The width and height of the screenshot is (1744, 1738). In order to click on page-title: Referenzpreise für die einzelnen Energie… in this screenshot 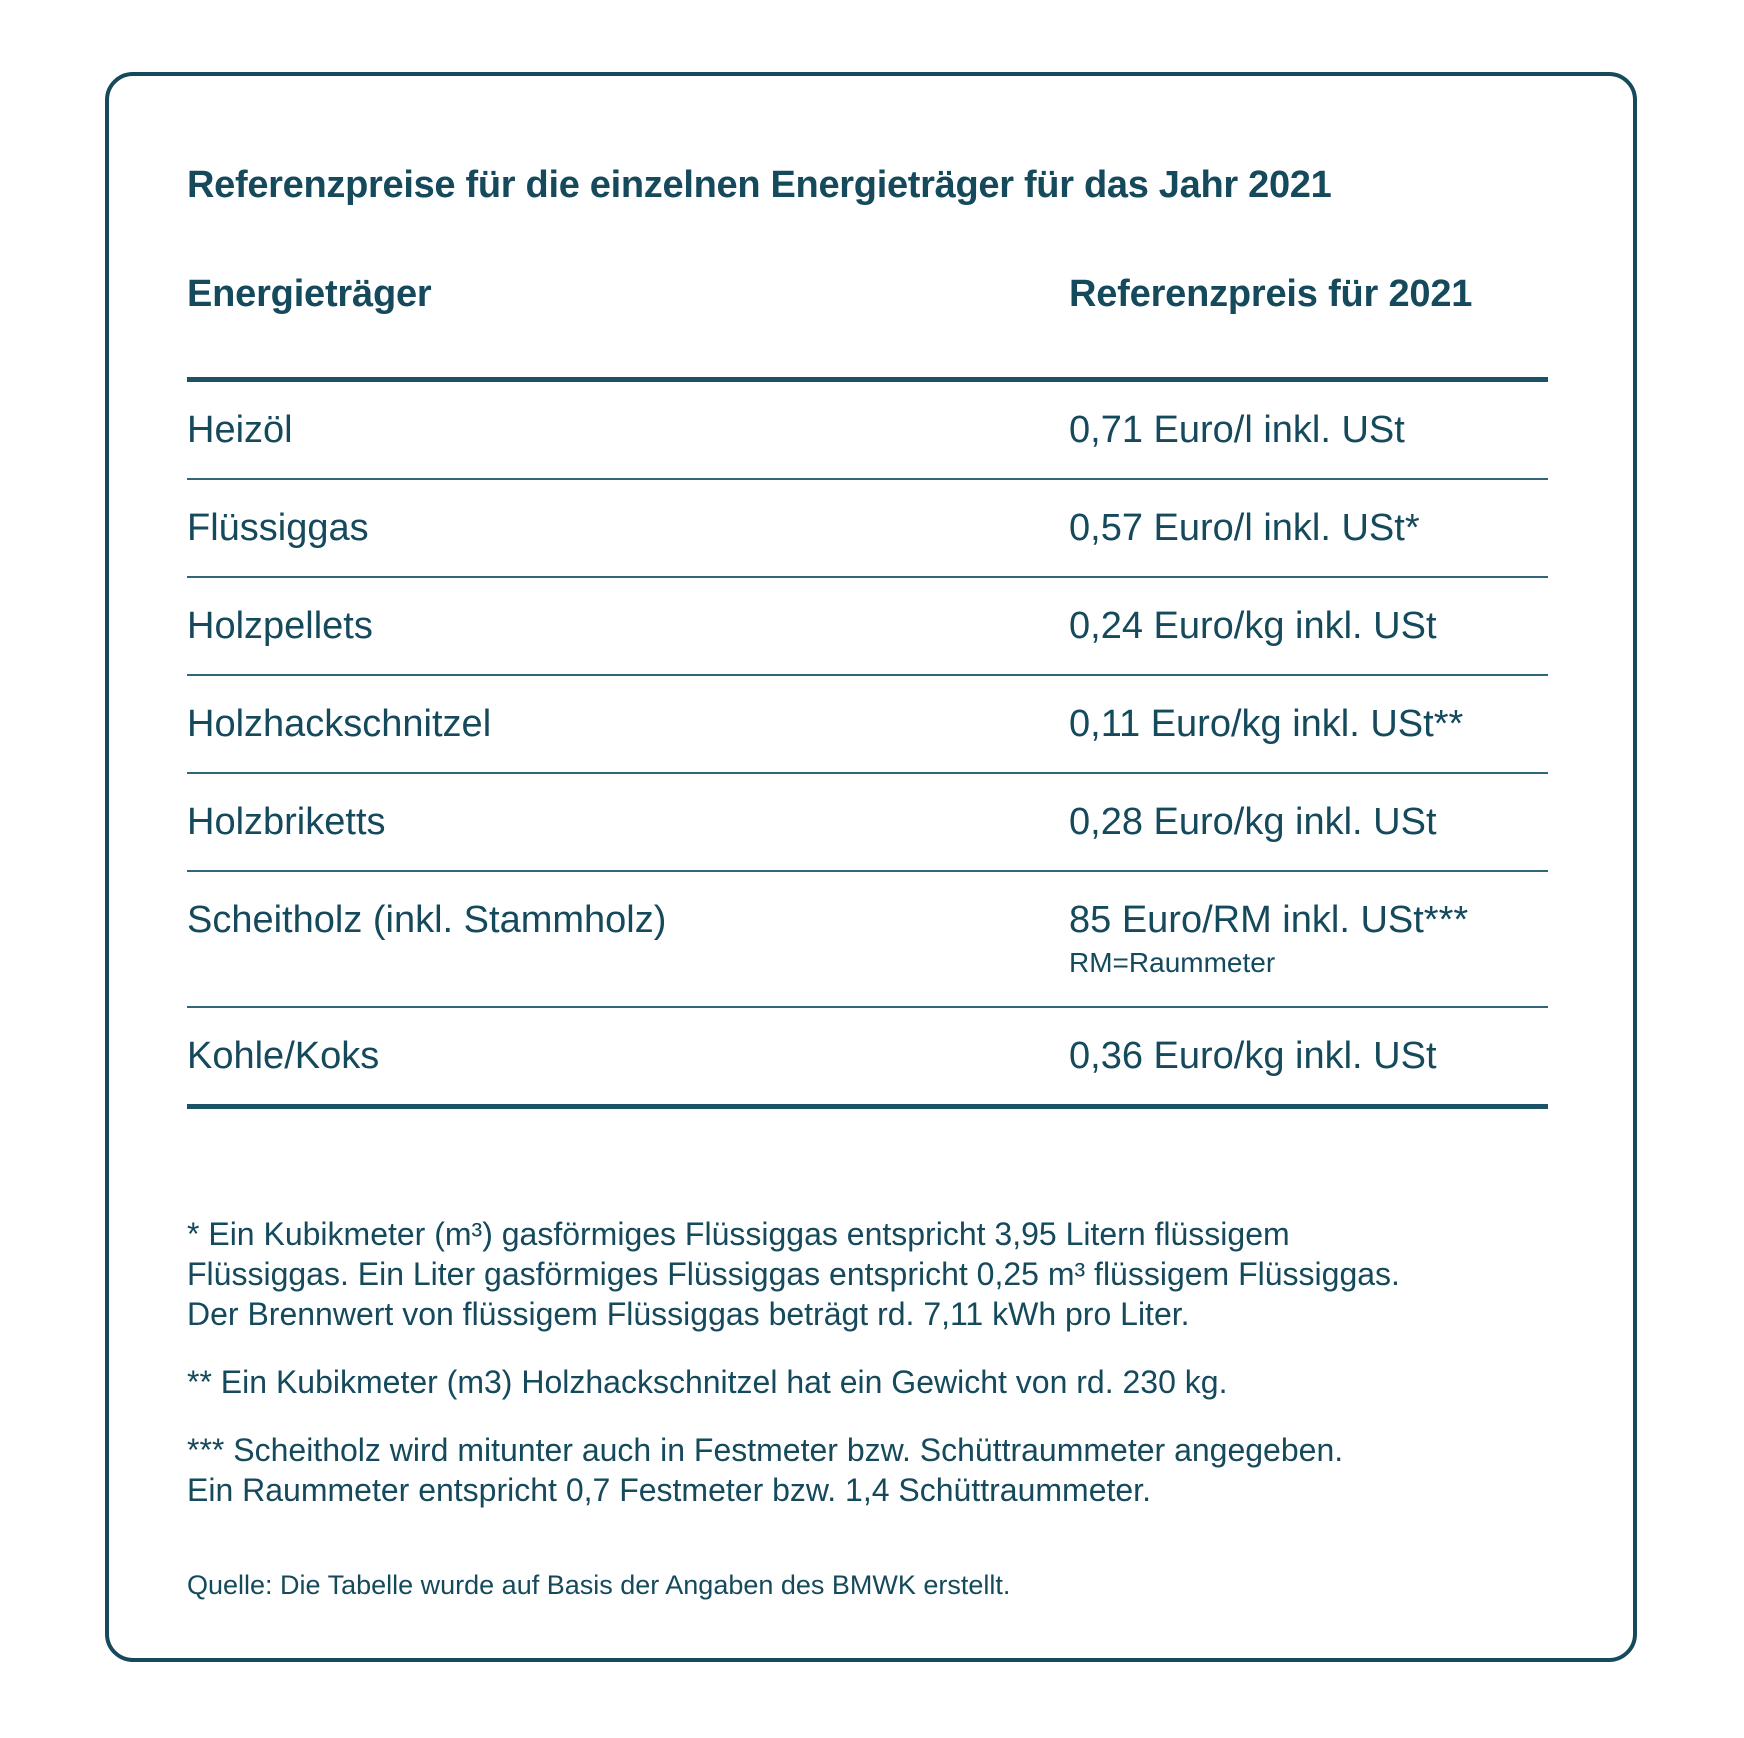, I will do `click(759, 185)`.